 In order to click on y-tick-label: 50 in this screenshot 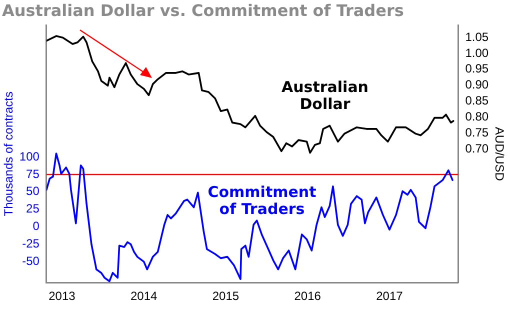, I will do `click(33, 191)`.